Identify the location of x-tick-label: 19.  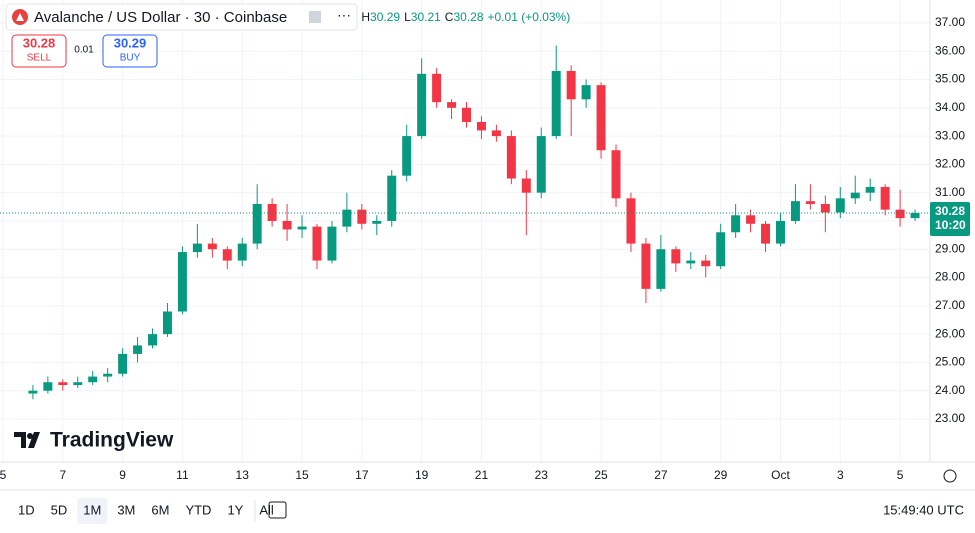
(422, 475).